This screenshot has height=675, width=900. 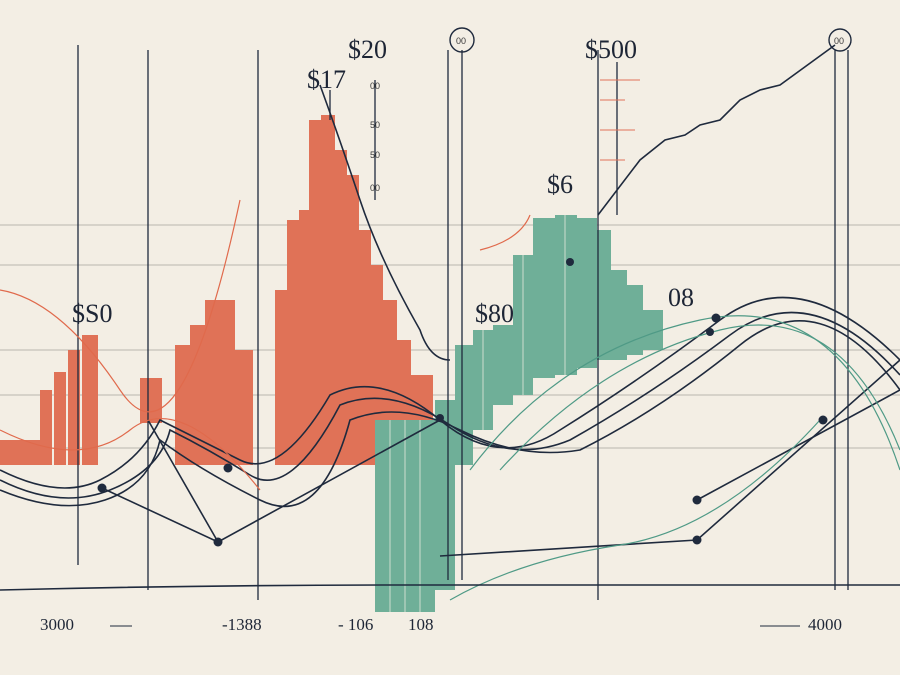 What do you see at coordinates (57, 624) in the screenshot?
I see `axis-label: 3000` at bounding box center [57, 624].